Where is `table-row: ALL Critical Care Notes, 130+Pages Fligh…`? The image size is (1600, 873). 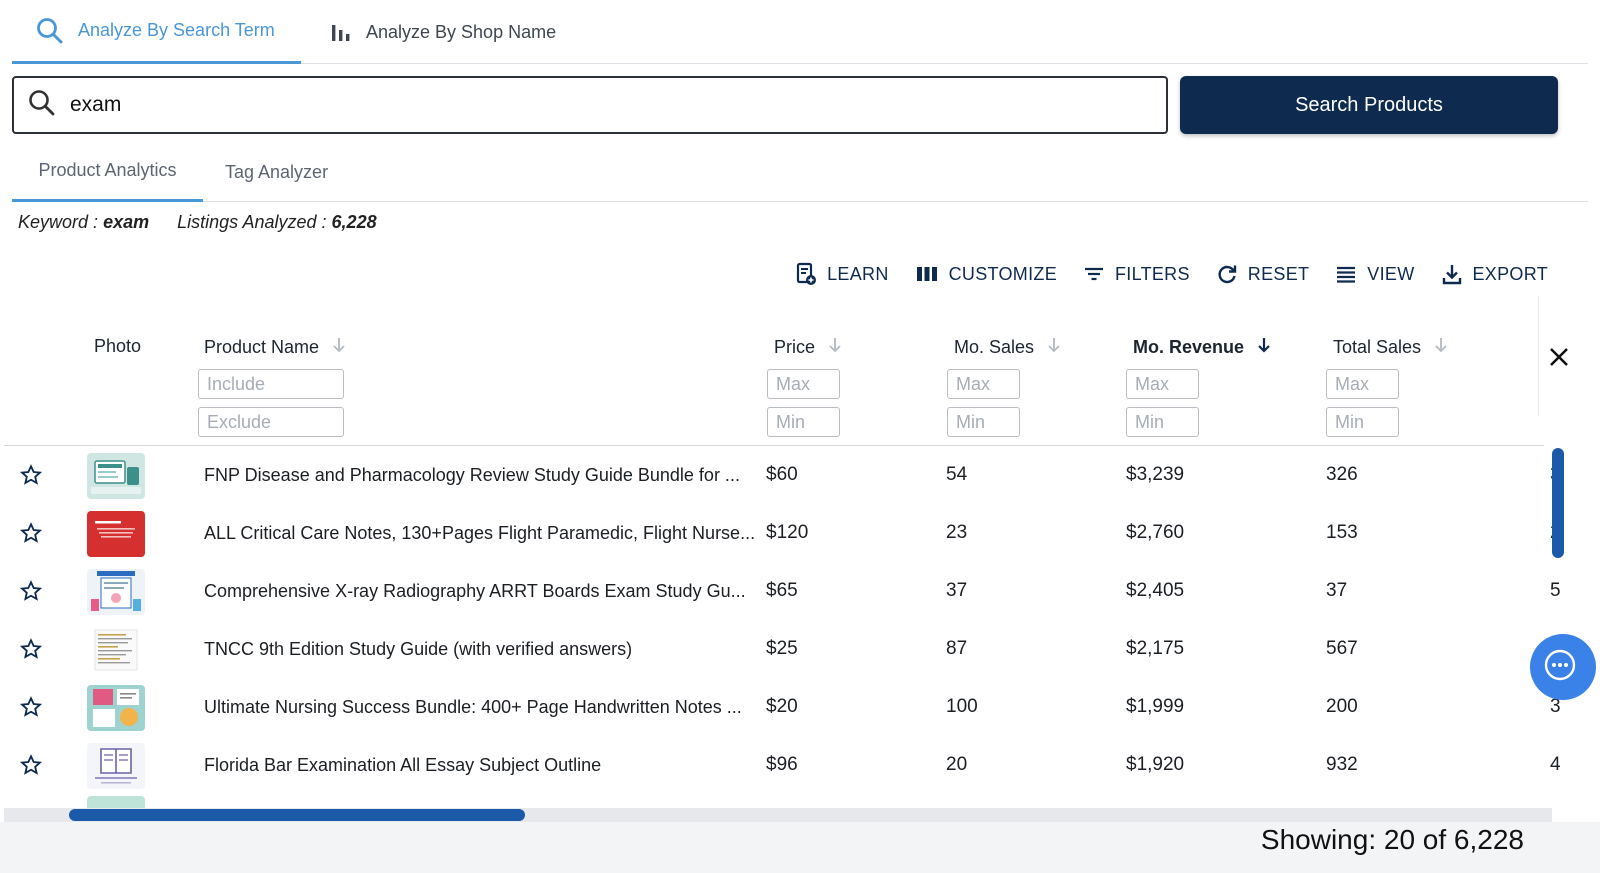
table-row: ALL Critical Care Notes, 130+Pages Fligh… is located at coordinates (782, 533).